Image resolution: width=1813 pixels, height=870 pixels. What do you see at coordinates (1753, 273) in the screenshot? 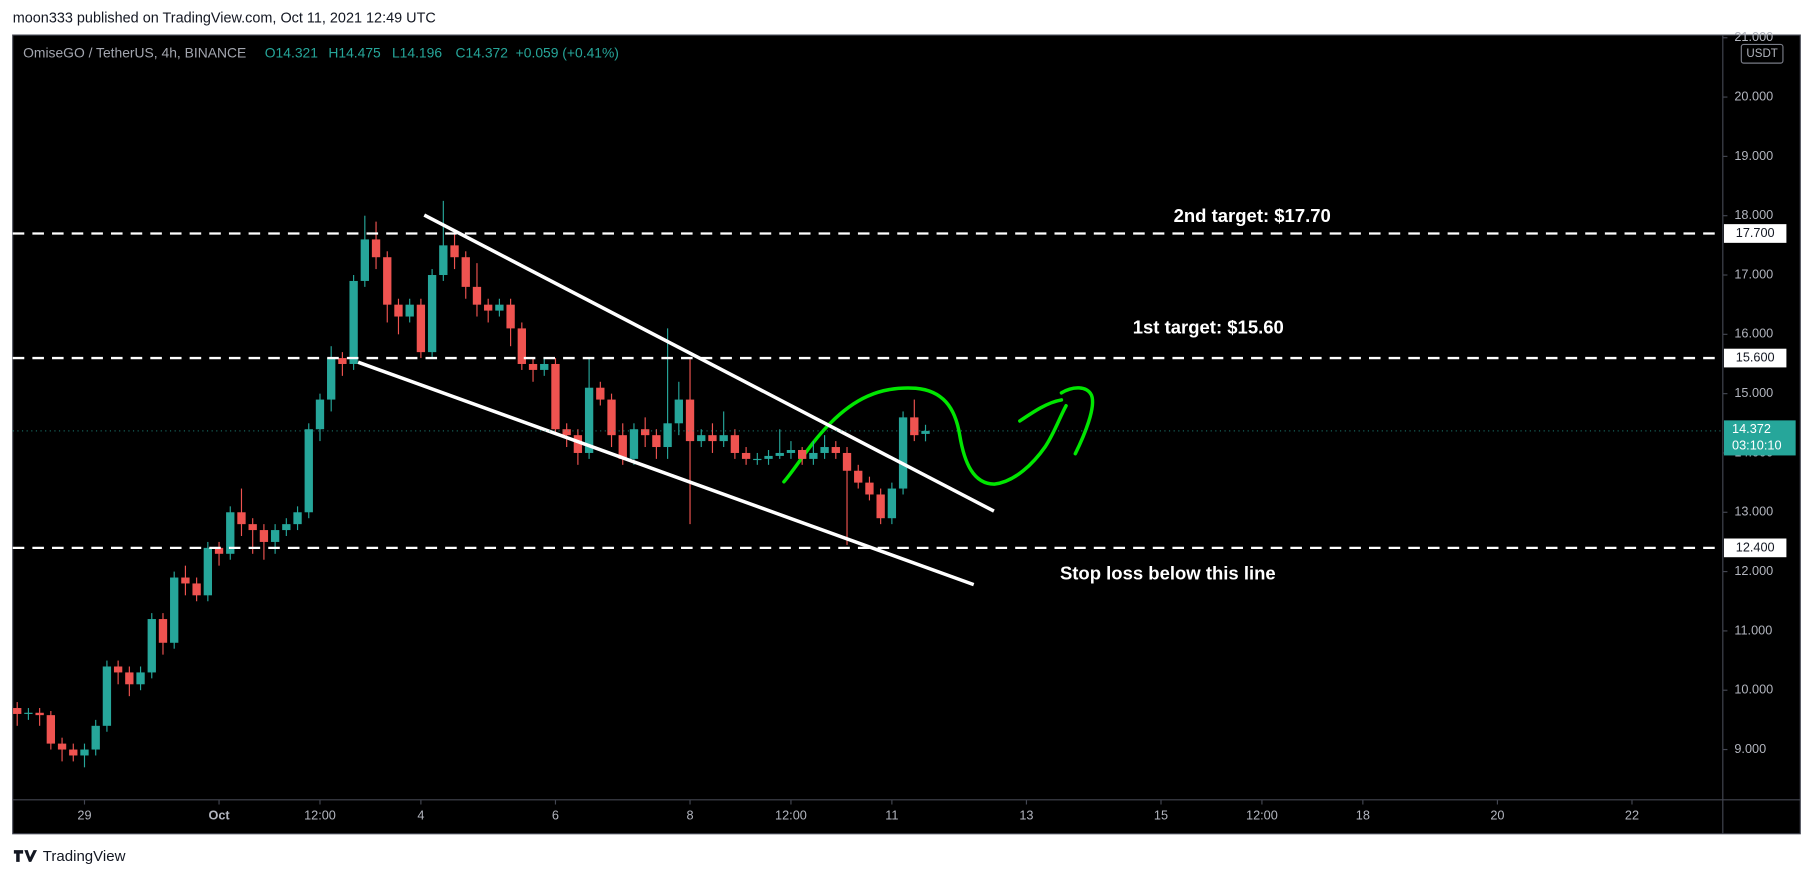
I see `y-tick-label: 17.000` at bounding box center [1753, 273].